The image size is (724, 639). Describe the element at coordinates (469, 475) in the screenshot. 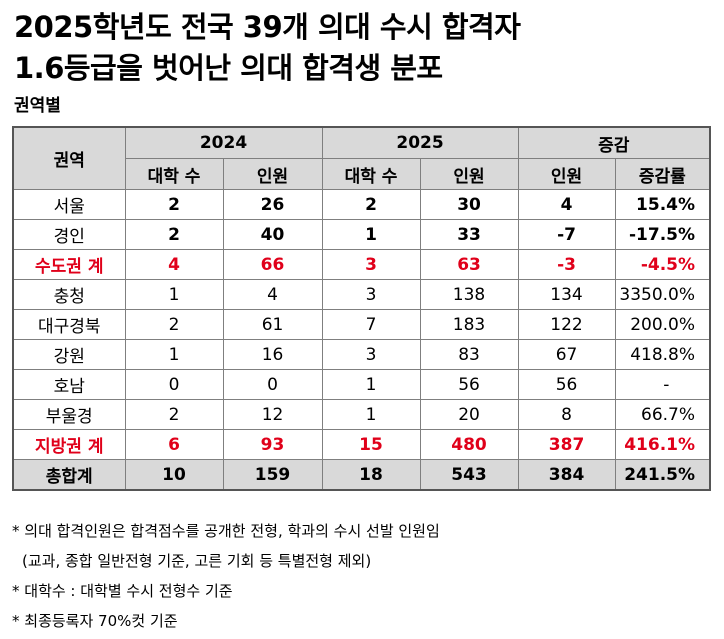

I see `people-2025-cell: 543` at that location.